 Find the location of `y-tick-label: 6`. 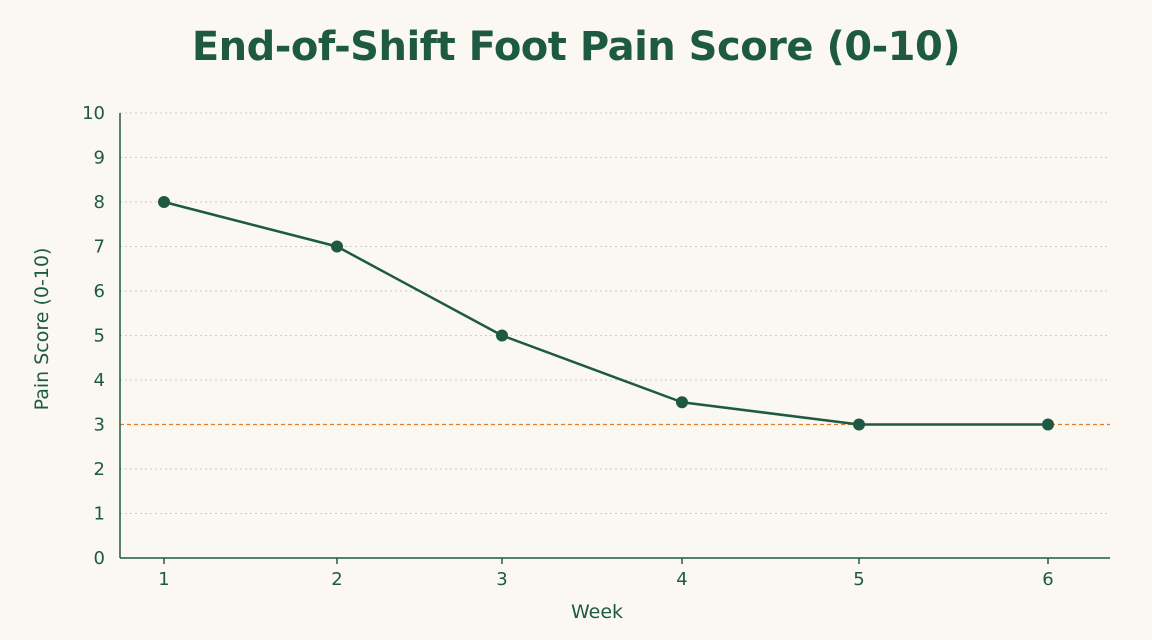

y-tick-label: 6 is located at coordinates (99, 291).